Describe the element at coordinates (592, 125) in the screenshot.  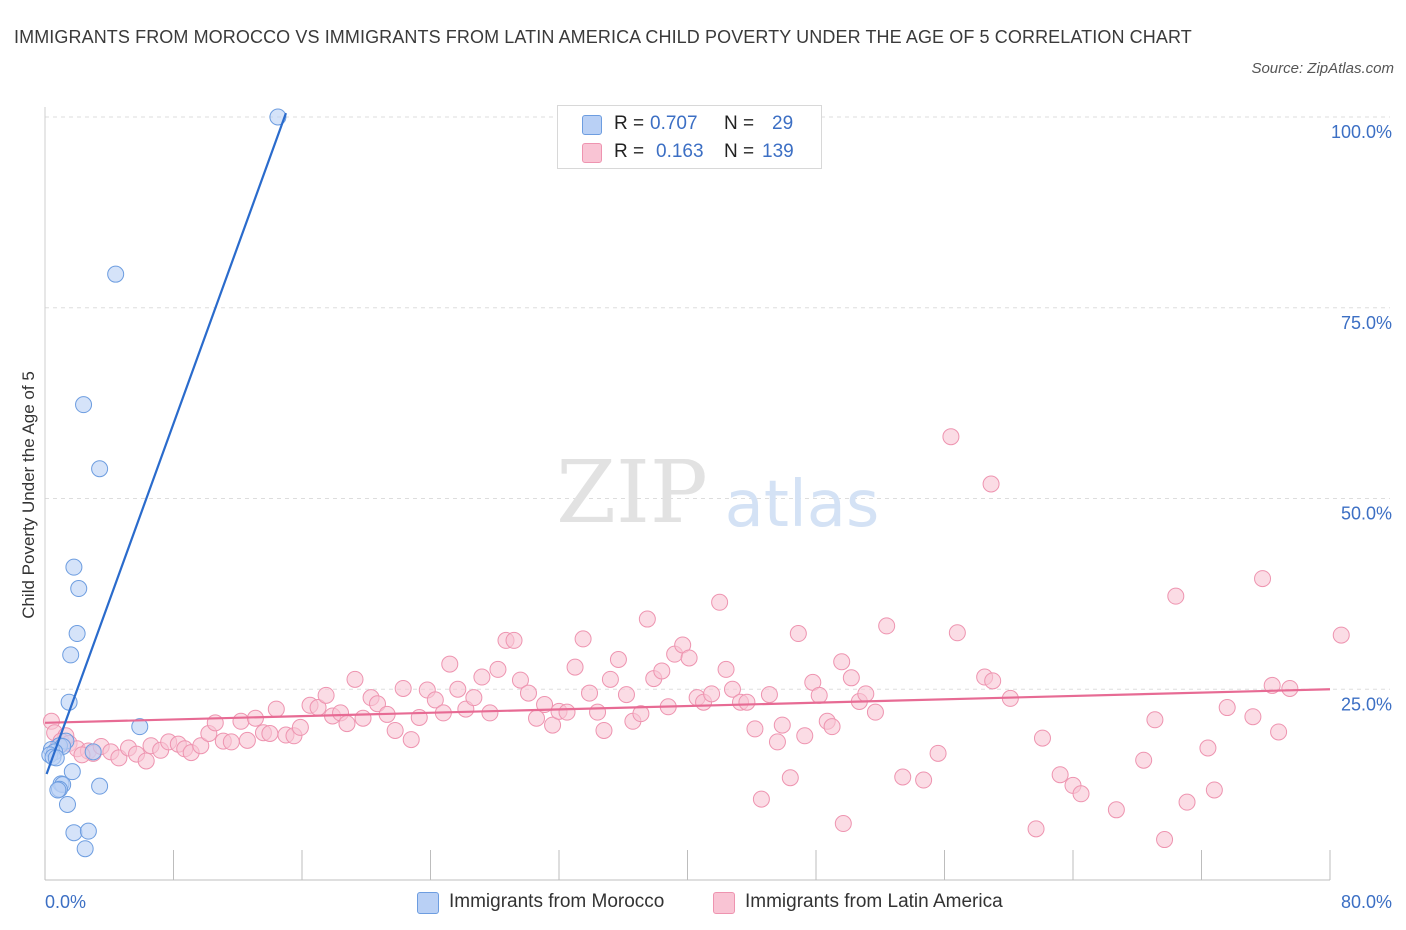
I see `legend-swatch-morocco` at that location.